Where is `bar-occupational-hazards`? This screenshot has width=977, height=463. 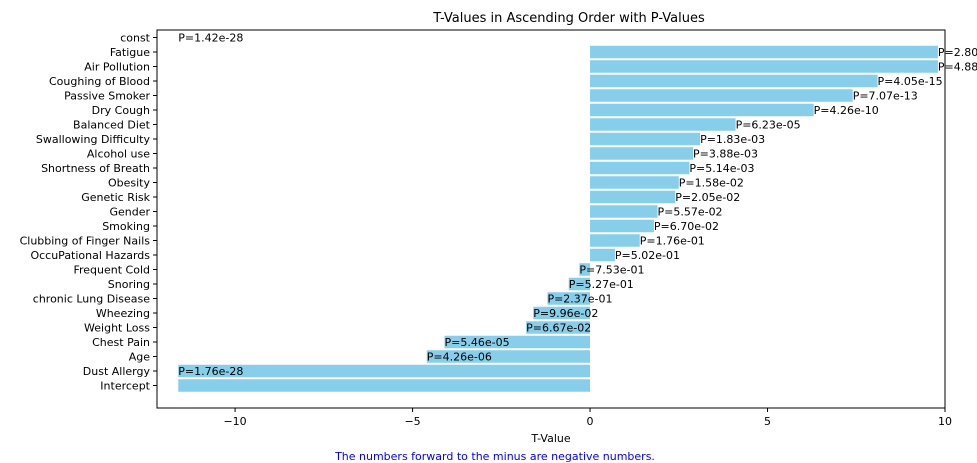 bar-occupational-hazards is located at coordinates (602, 255).